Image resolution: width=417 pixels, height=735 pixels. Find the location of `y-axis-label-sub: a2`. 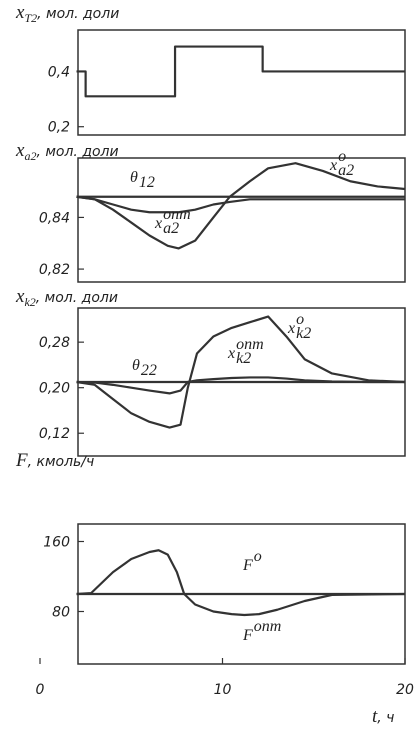

y-axis-label-sub: a2 is located at coordinates (30, 156).